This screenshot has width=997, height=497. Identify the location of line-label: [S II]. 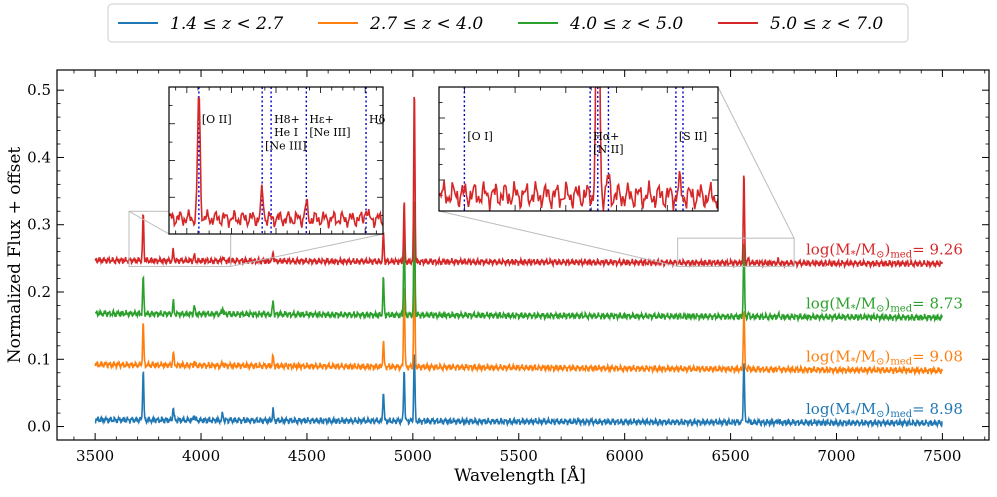
(693, 136).